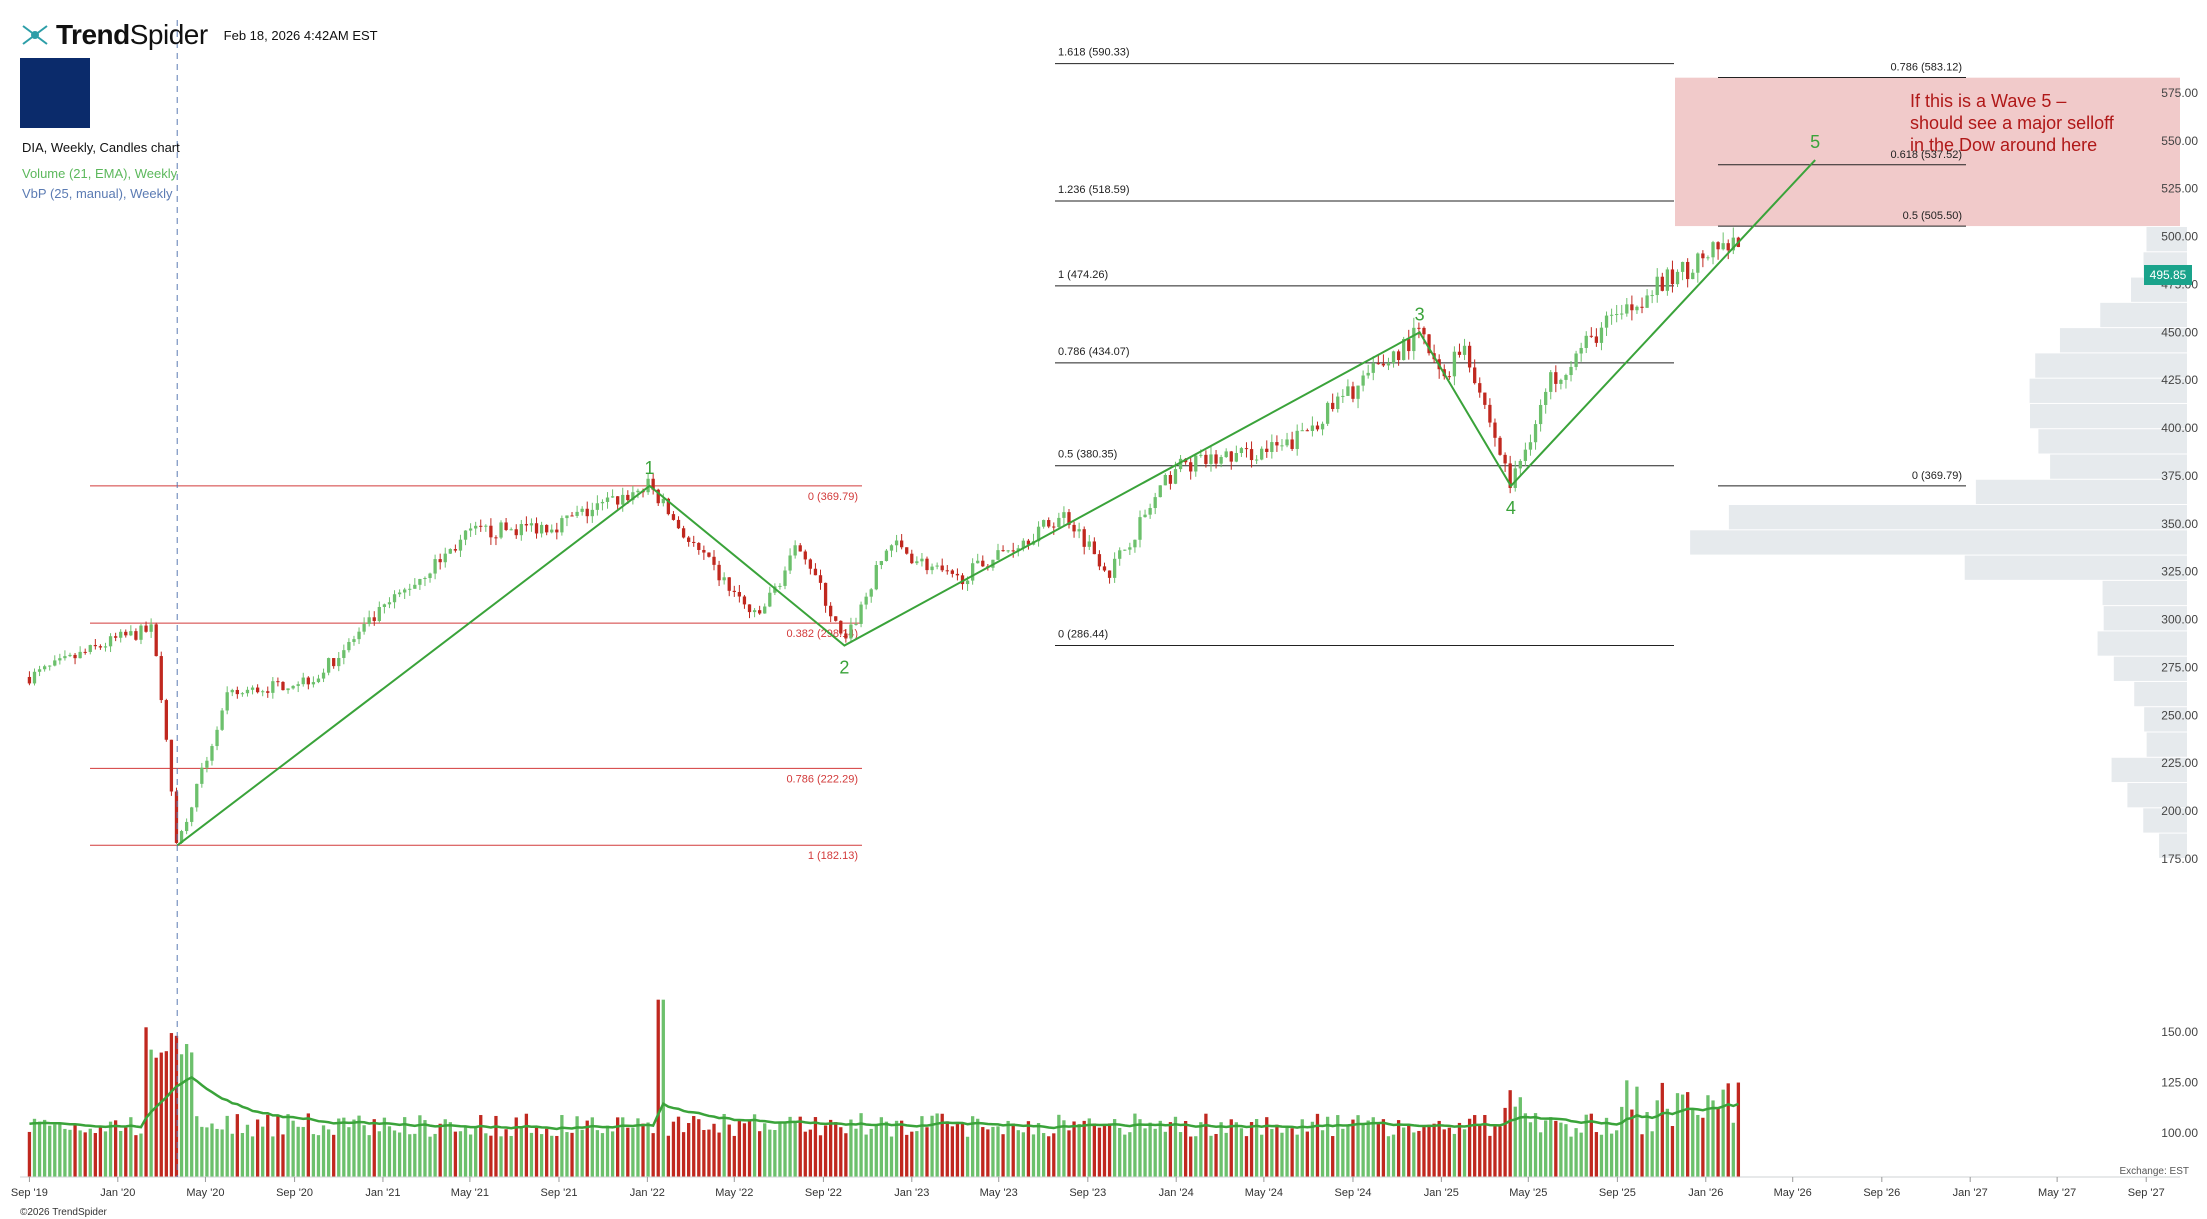 The height and width of the screenshot is (1219, 2207). Describe the element at coordinates (1926, 67) in the screenshot. I see `fib-level-label: 0.786 (583.12)` at that location.